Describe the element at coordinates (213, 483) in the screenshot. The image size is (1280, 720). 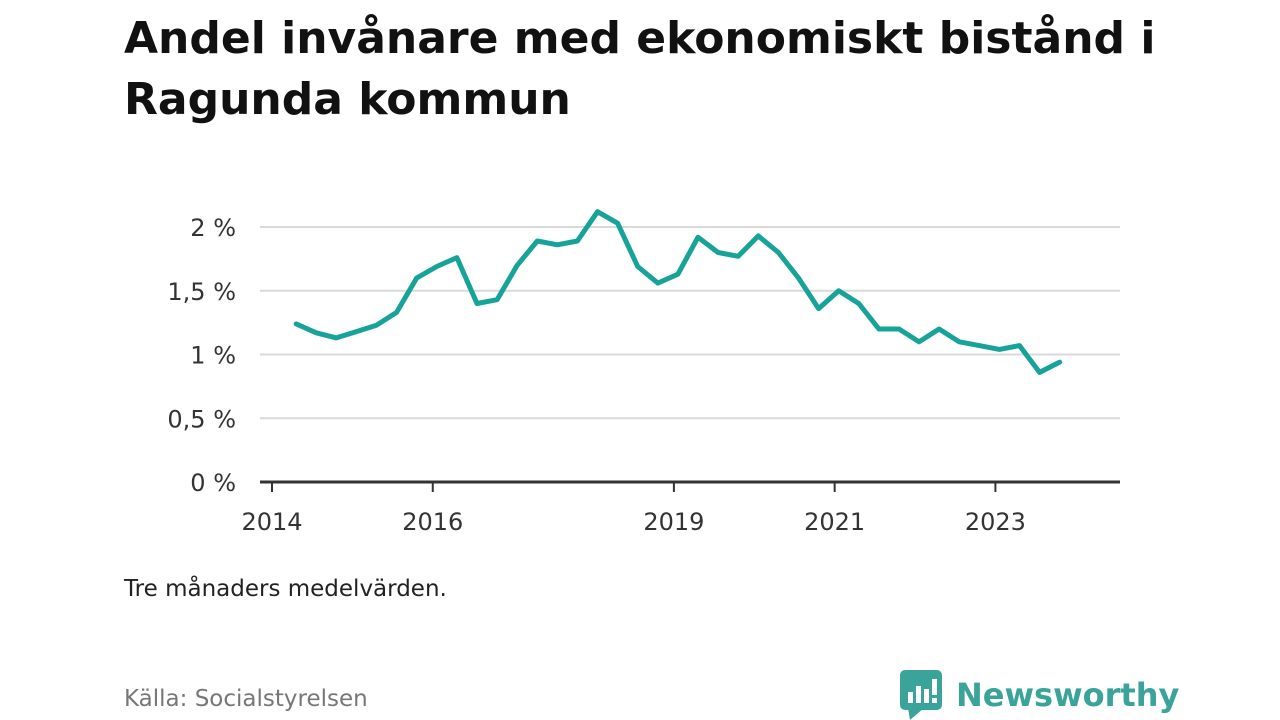
I see `y-tick-label: 0 %` at that location.